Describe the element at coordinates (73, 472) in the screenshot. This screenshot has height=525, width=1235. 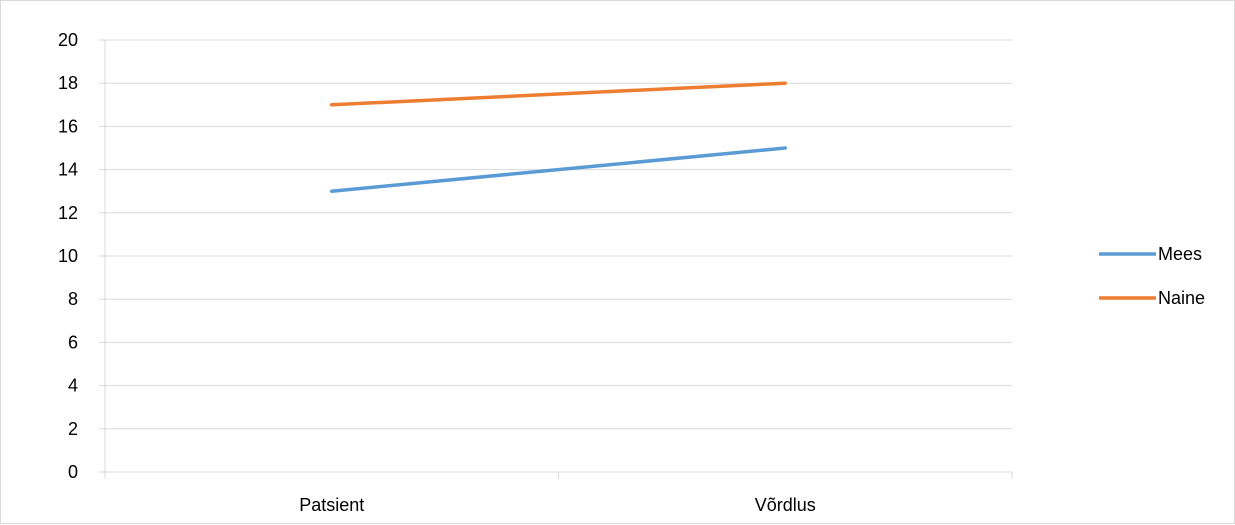
I see `y-tick-label-0: 0` at that location.